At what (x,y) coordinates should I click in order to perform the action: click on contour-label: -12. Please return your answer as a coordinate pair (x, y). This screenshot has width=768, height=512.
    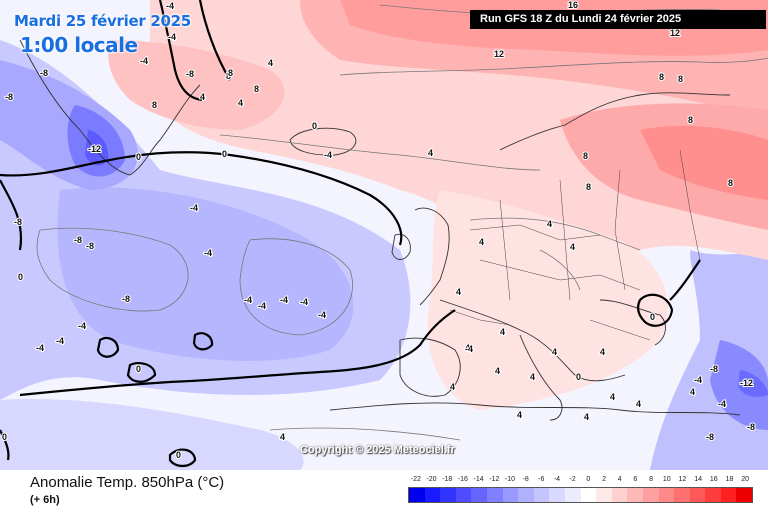
    Looking at the image, I should click on (746, 383).